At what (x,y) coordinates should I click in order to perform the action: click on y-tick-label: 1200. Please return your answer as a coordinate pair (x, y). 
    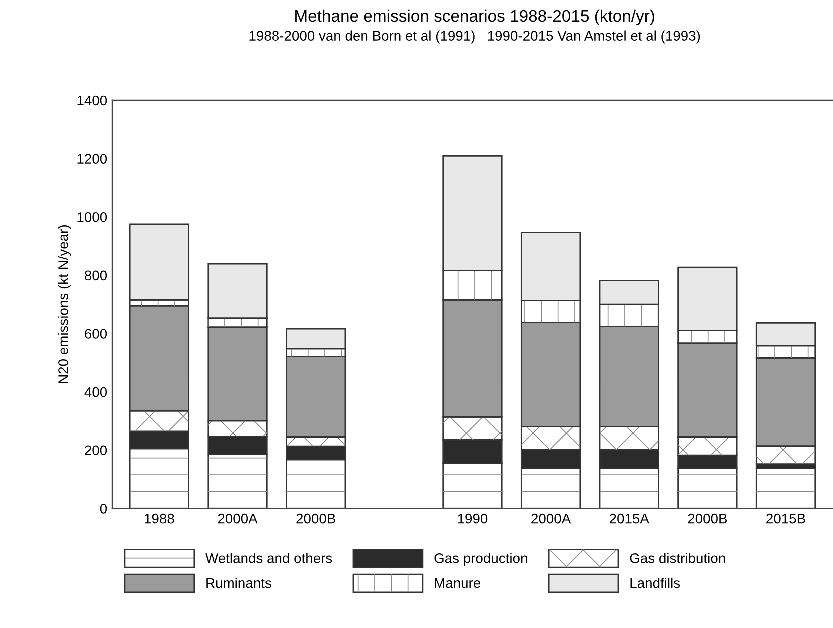
    Looking at the image, I should click on (93, 159).